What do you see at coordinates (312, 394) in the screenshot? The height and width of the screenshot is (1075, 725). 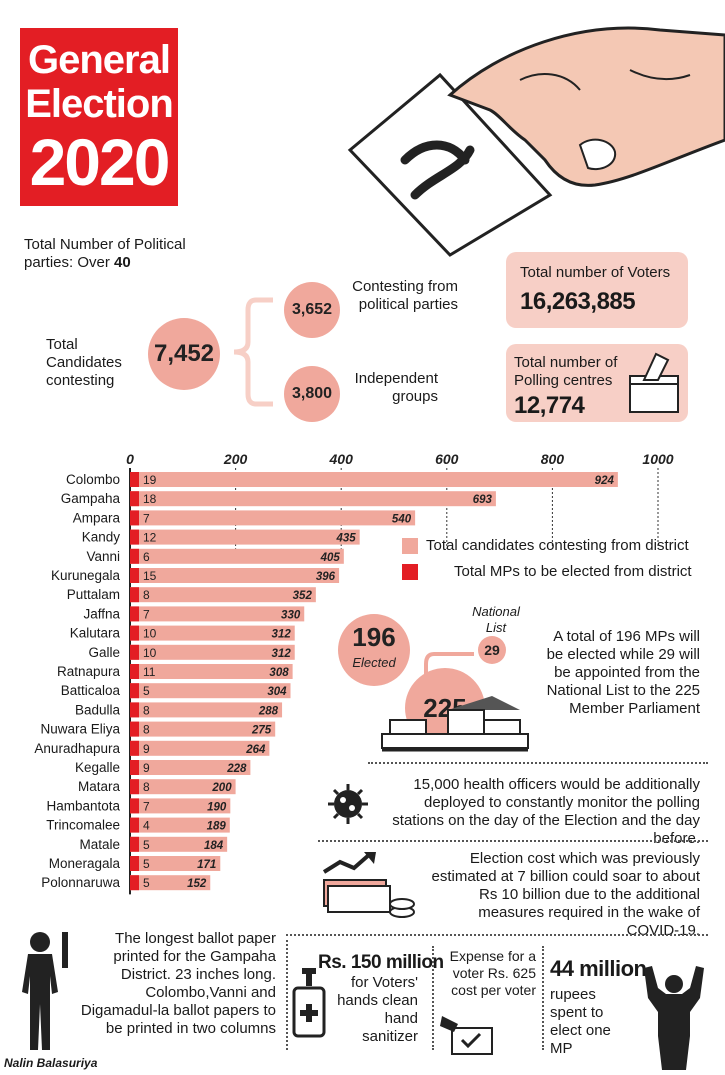 I see `independent-value: 3,800` at bounding box center [312, 394].